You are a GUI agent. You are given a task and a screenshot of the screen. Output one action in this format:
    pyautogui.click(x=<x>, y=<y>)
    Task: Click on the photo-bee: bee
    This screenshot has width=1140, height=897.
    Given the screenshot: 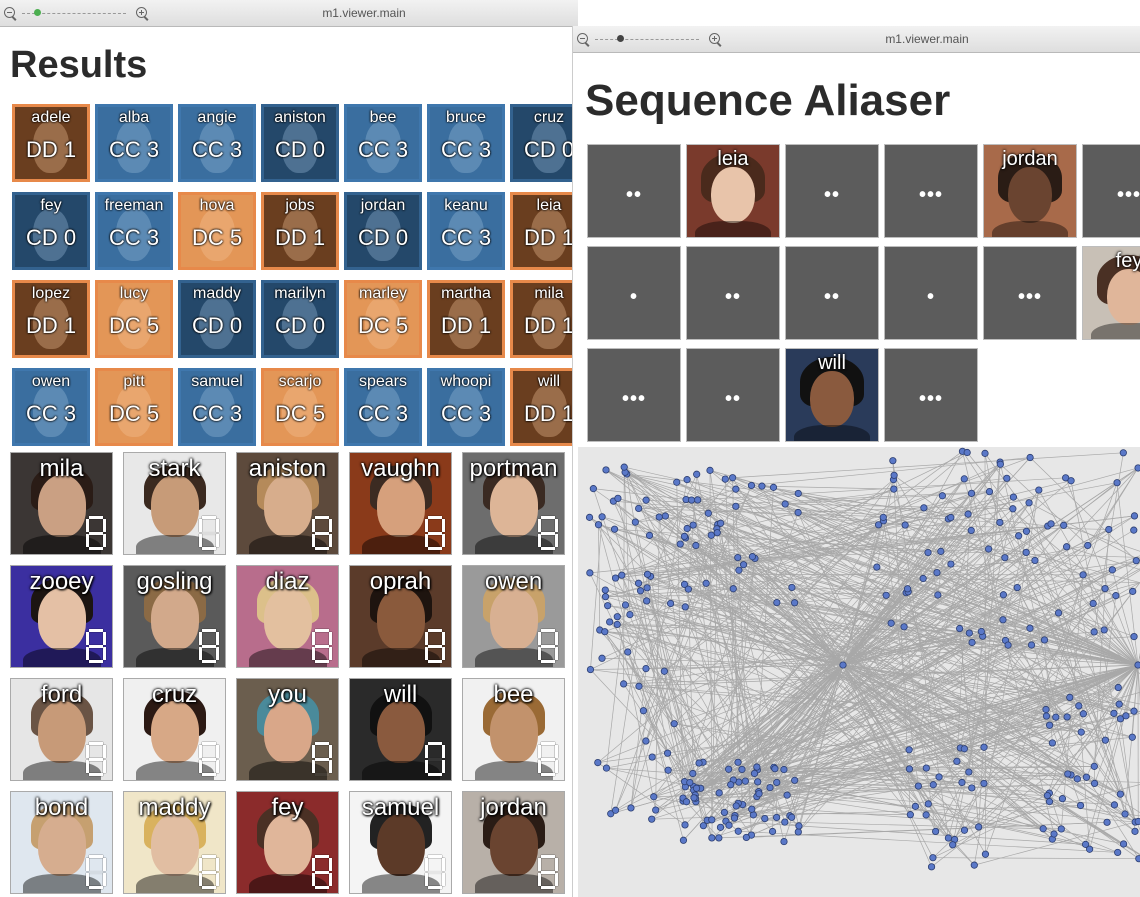 What is the action you would take?
    pyautogui.click(x=513, y=729)
    